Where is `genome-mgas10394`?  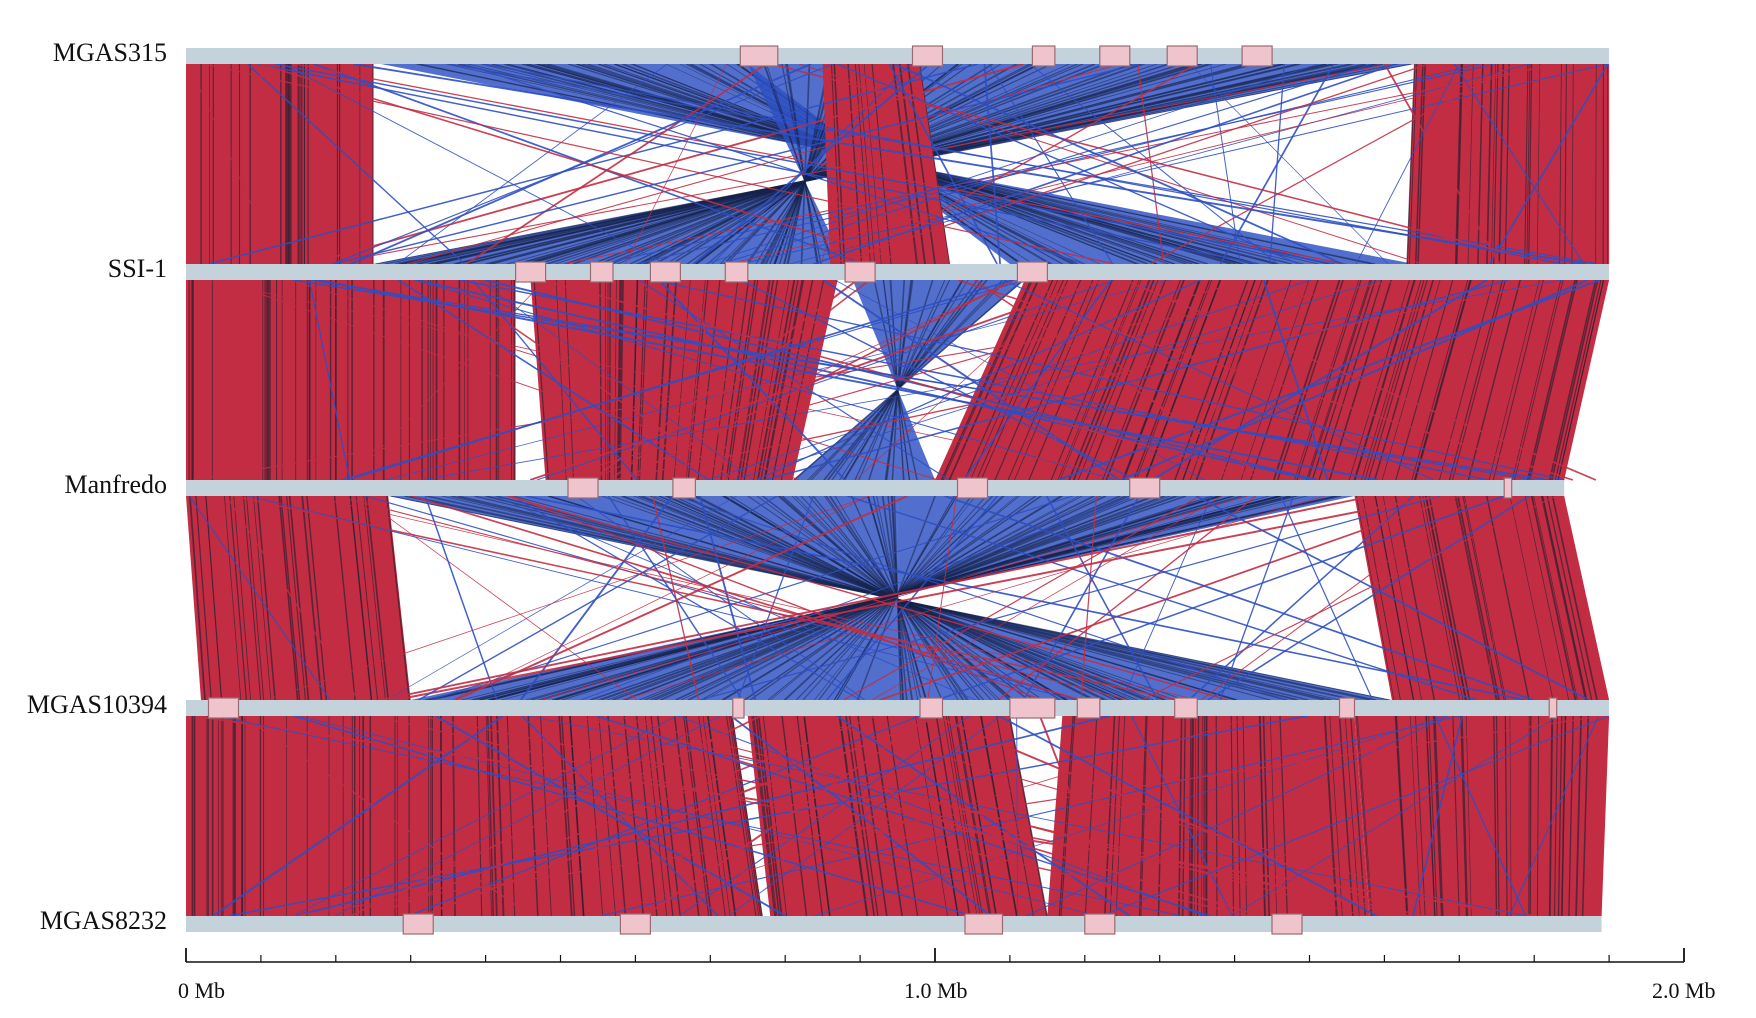 genome-mgas10394 is located at coordinates (897, 708).